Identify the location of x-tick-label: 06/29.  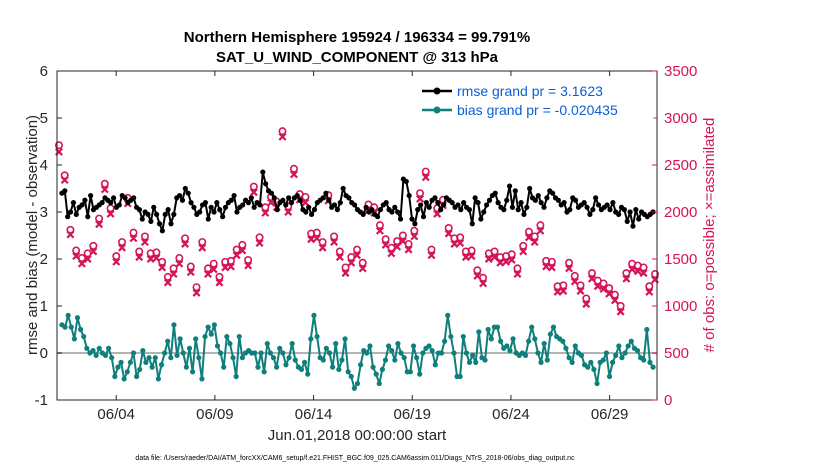
(610, 414).